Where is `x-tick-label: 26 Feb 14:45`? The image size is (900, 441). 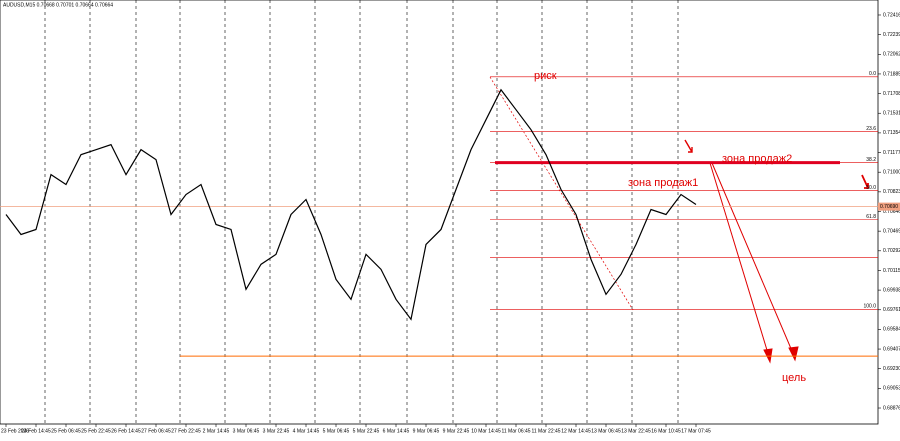
x-tick-label: 26 Feb 14:45 is located at coordinates (126, 431).